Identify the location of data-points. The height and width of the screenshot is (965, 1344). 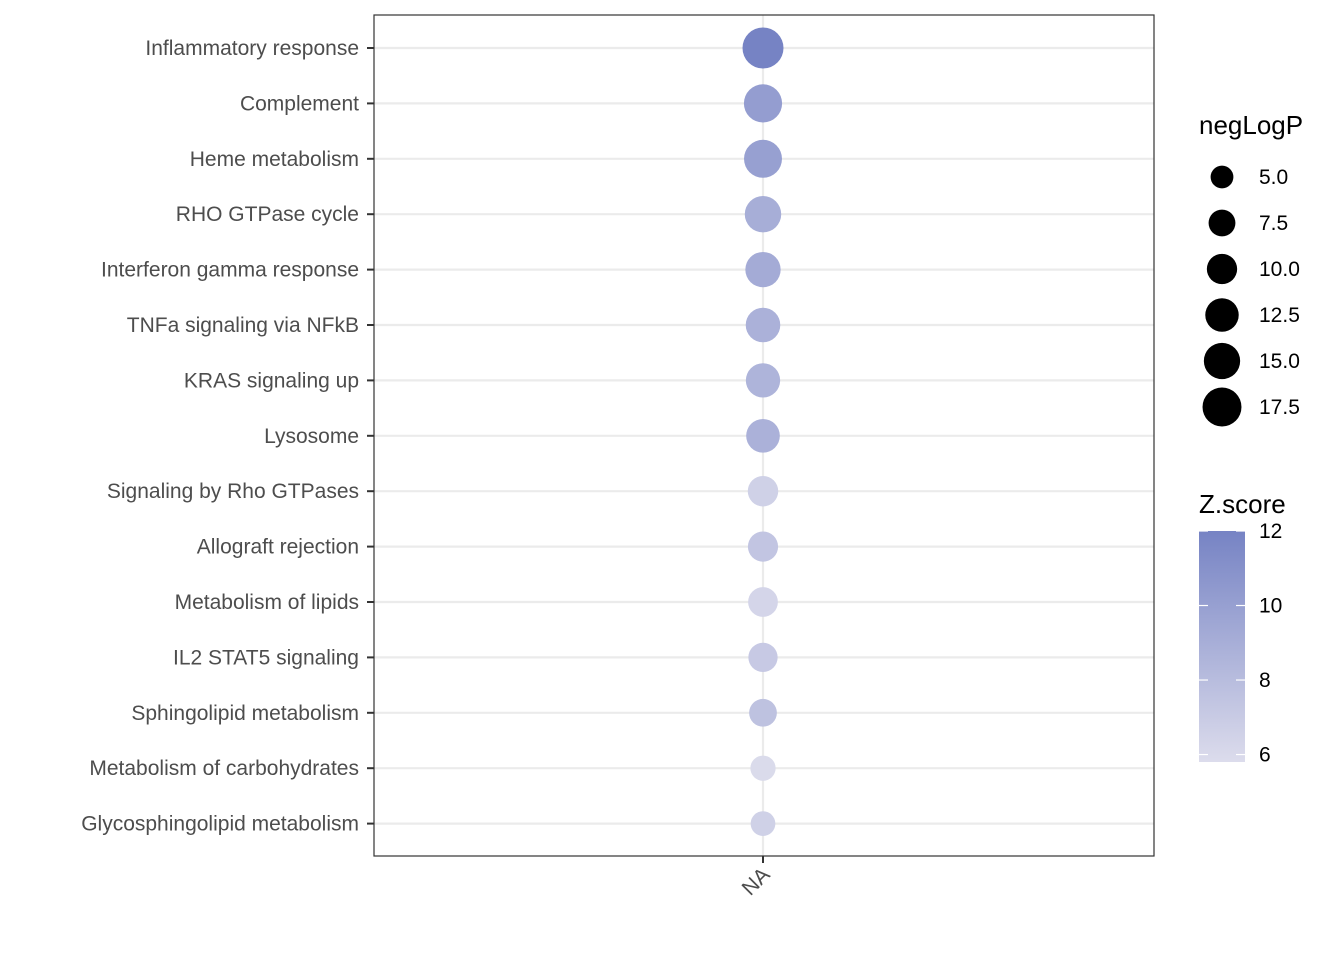
(763, 431).